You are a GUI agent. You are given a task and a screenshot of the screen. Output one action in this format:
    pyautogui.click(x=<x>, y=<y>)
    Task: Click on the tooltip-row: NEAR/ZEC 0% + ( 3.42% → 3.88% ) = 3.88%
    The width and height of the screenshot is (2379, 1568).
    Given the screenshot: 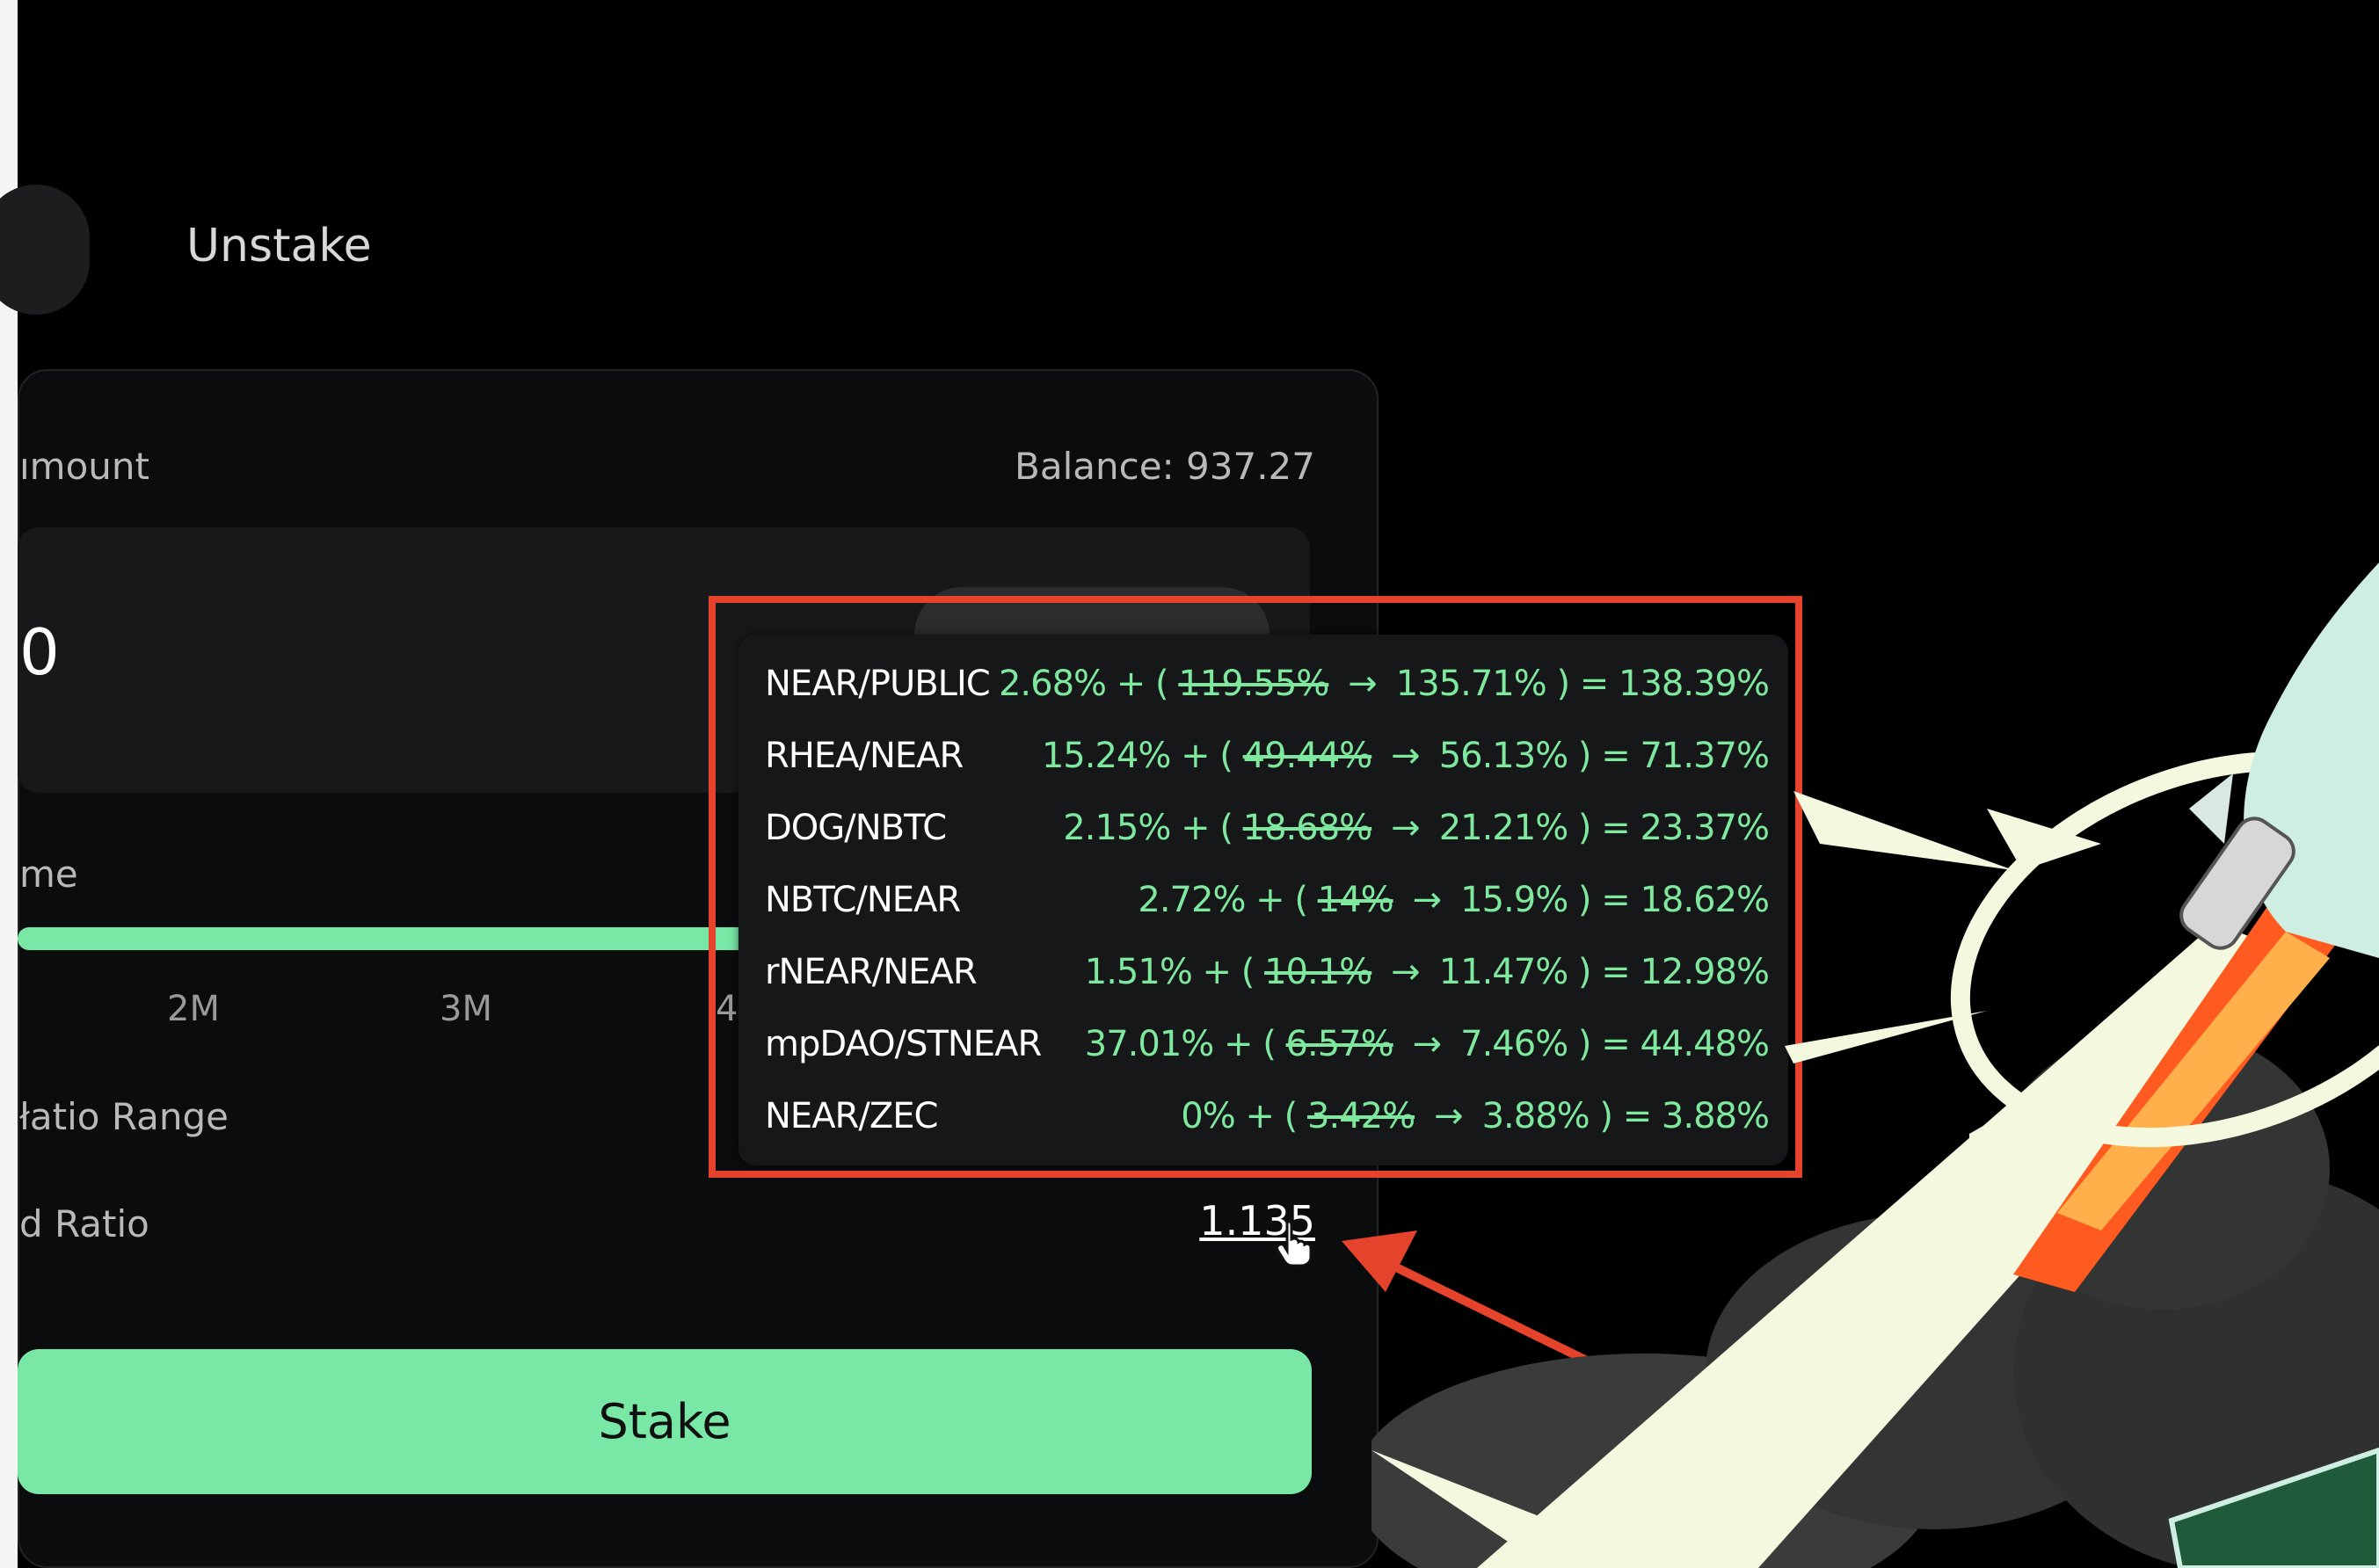 What is the action you would take?
    pyautogui.click(x=1267, y=1116)
    